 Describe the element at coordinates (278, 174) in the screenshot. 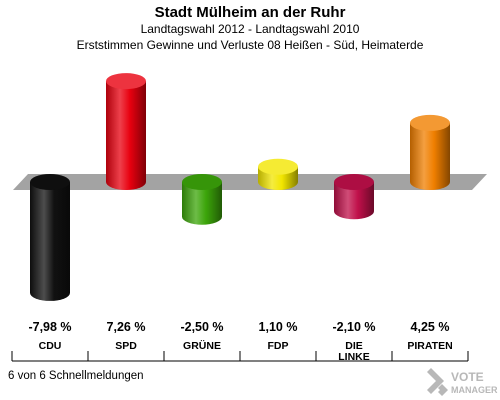

I see `bar-fdp` at that location.